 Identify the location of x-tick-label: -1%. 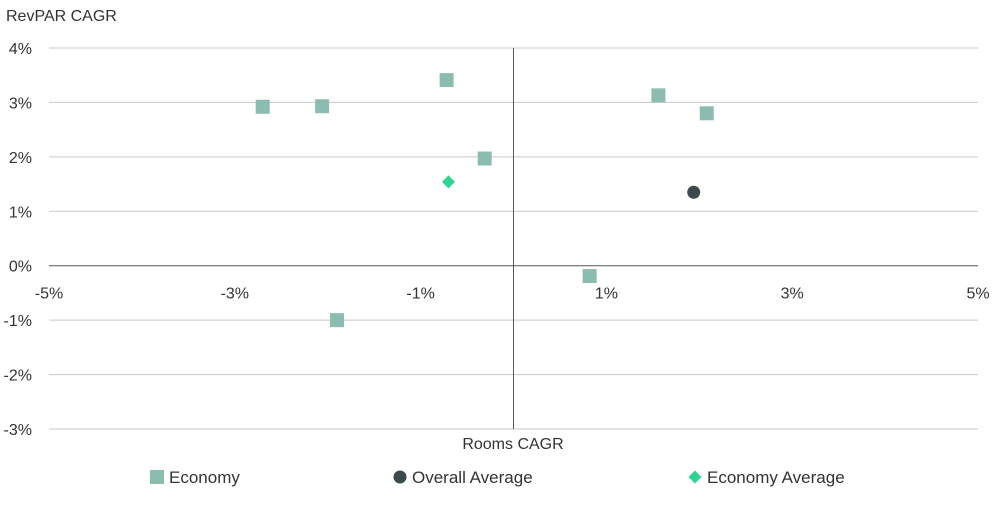
(420, 294).